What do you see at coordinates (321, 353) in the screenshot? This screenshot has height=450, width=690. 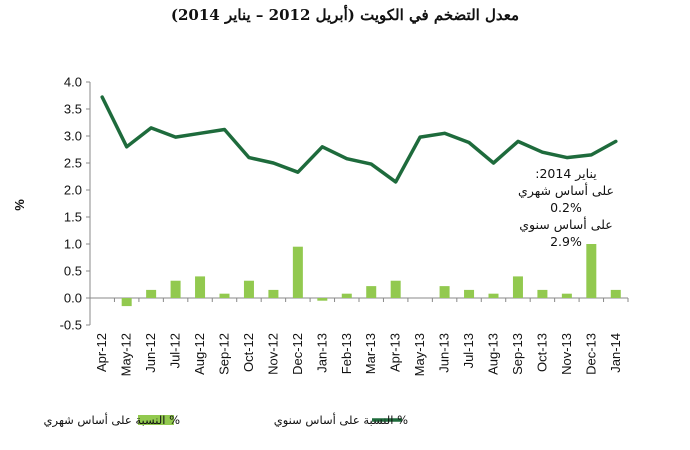 I see `x-tick-label: Jan-13` at bounding box center [321, 353].